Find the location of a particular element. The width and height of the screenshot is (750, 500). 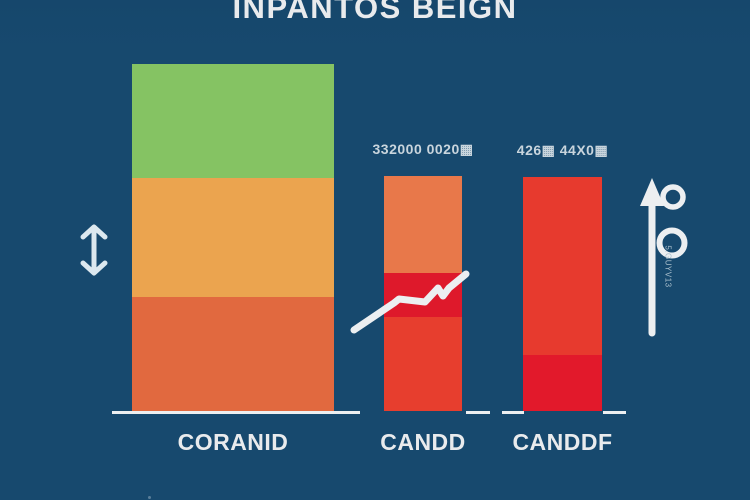

bar-segment-orange is located at coordinates (233, 237).